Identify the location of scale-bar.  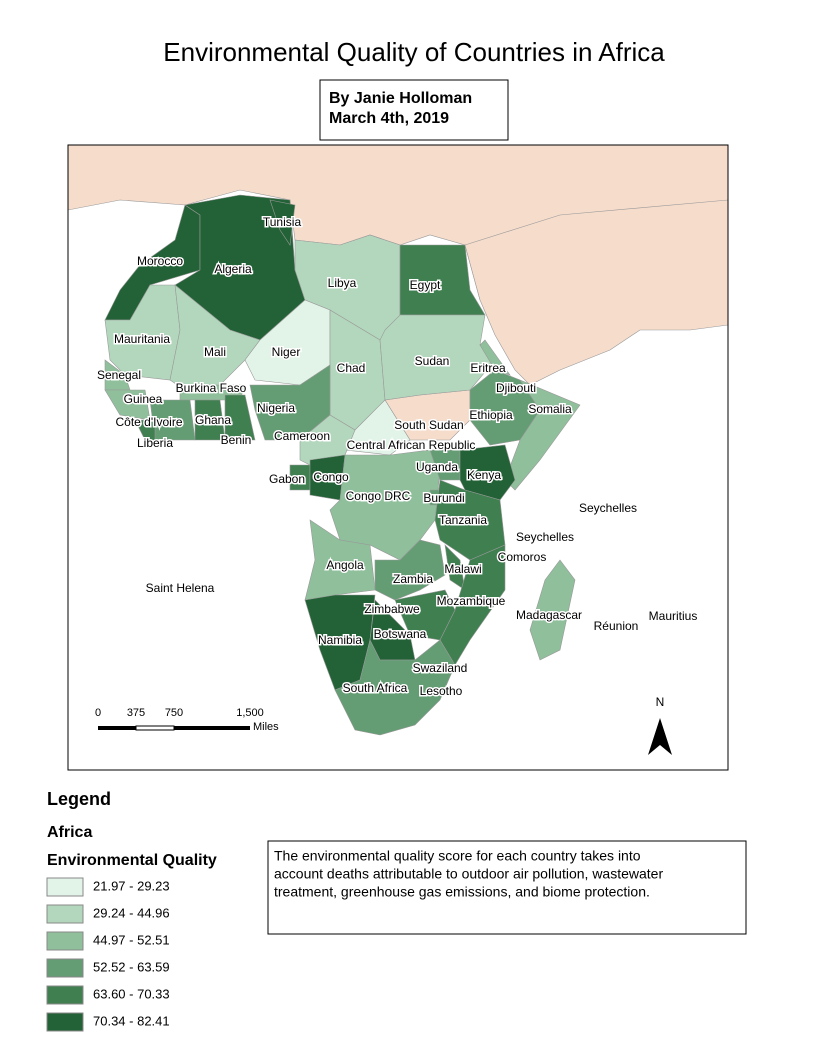
(174, 728).